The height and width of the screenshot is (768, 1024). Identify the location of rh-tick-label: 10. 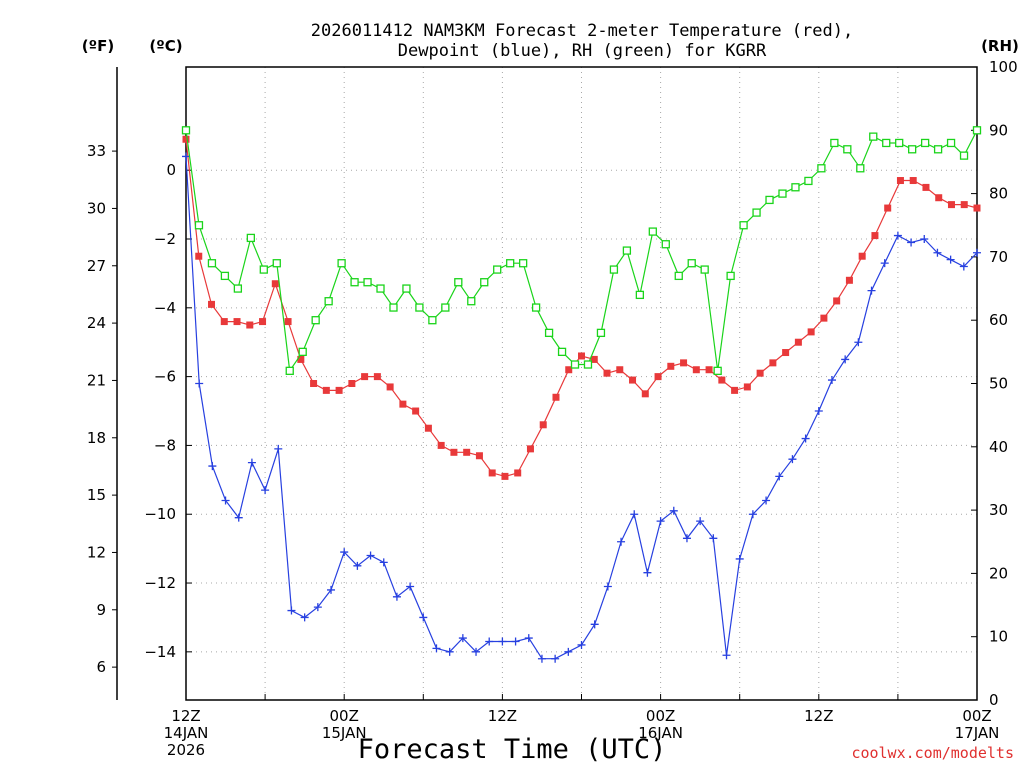
(998, 637).